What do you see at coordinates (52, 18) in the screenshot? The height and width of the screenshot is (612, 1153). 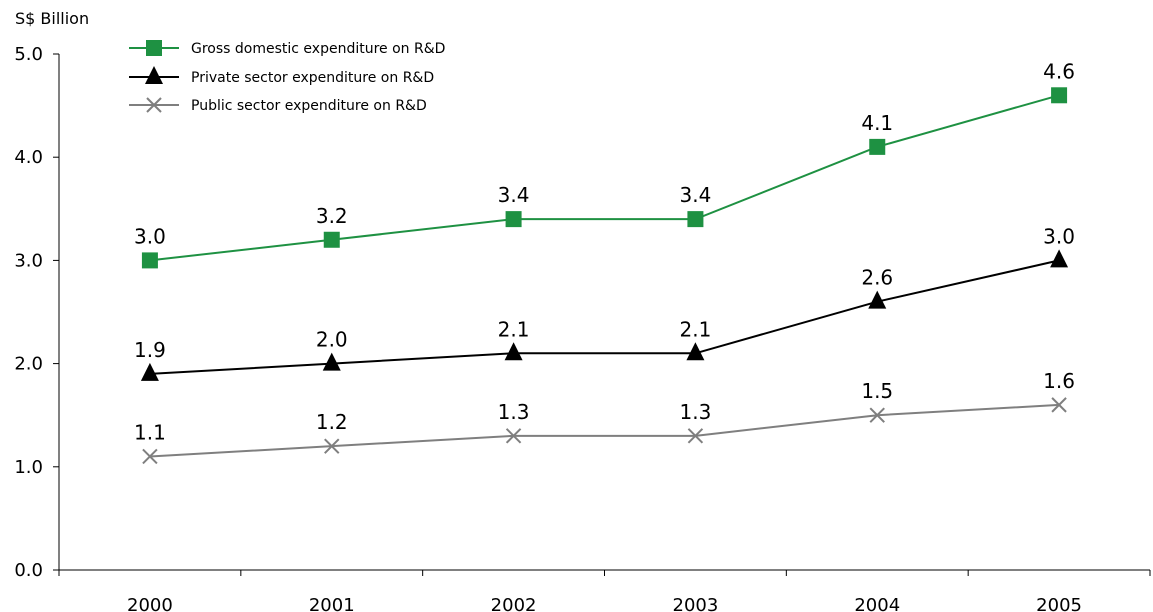 I see `y-axis-unit-label: S$ Billion` at bounding box center [52, 18].